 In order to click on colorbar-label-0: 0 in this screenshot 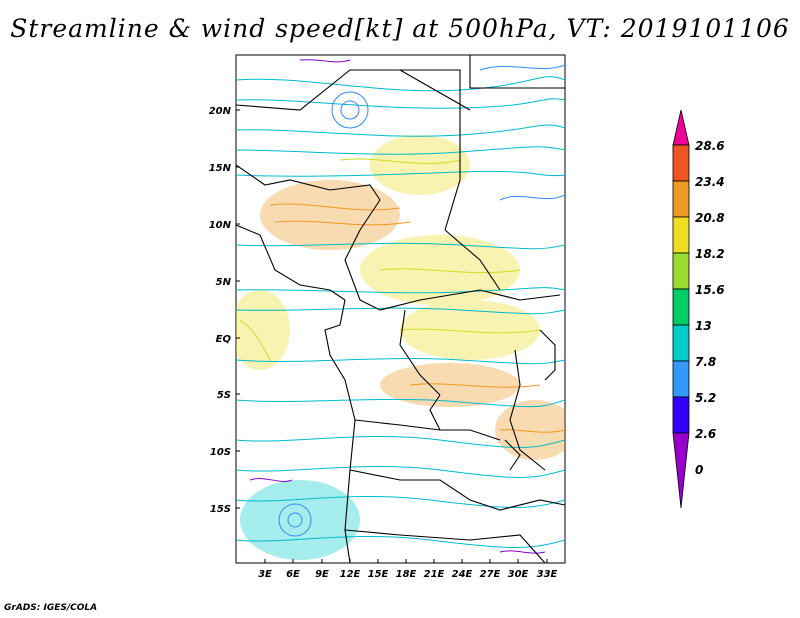, I will do `click(699, 470)`.